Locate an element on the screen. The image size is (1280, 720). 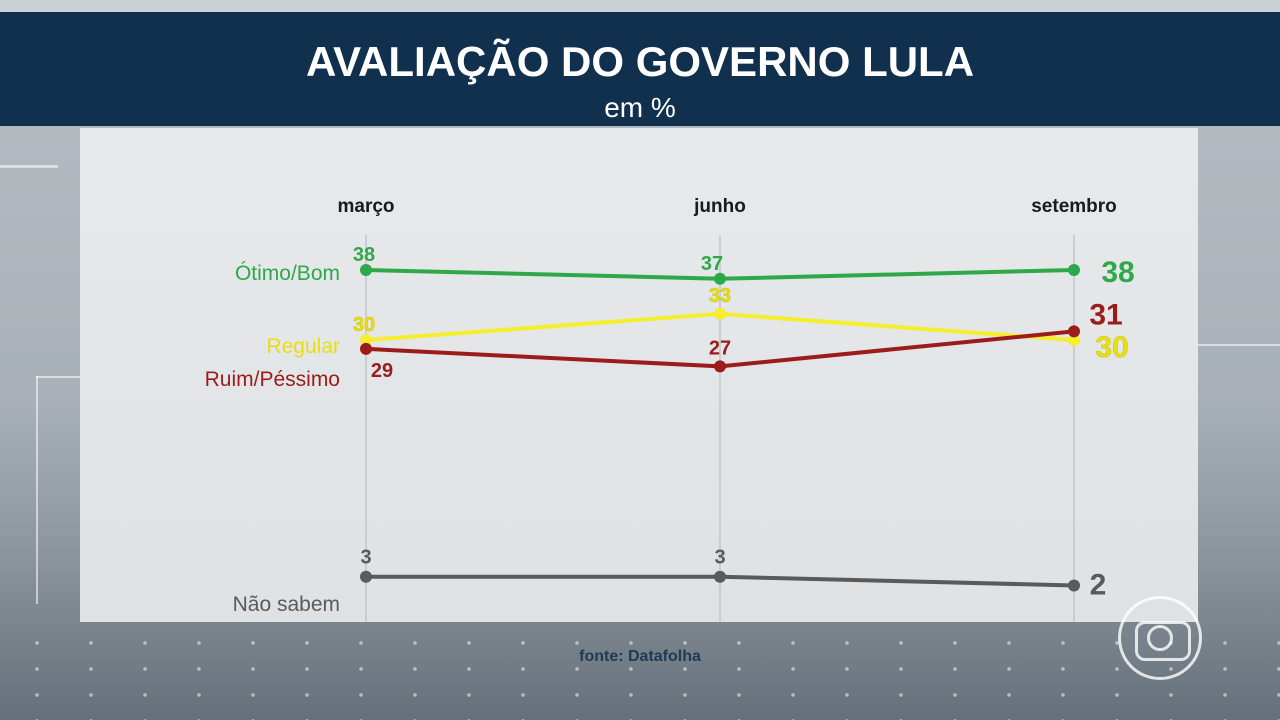
data-label: 2 is located at coordinates (1098, 584).